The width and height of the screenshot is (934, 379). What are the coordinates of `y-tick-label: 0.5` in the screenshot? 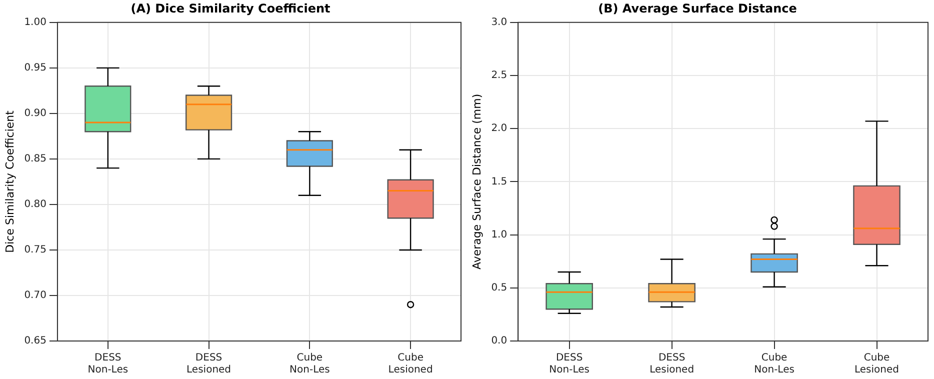 It's located at (499, 288).